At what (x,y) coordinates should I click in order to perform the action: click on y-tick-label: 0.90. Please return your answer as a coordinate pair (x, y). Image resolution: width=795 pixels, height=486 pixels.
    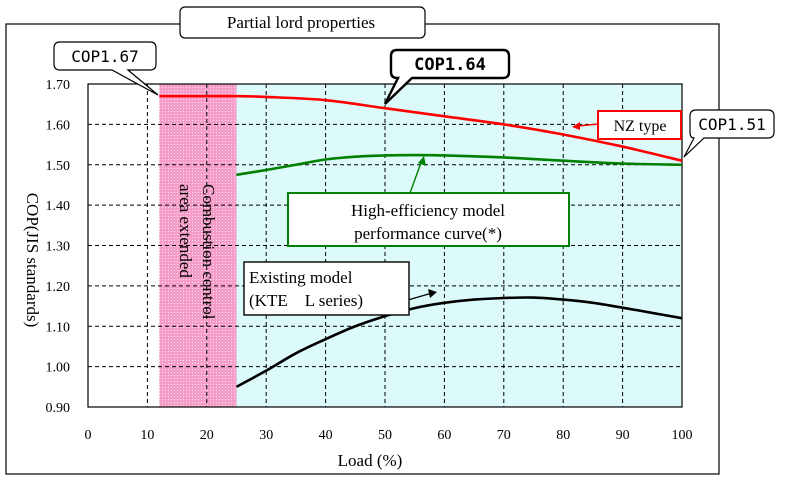
    Looking at the image, I should click on (58, 408).